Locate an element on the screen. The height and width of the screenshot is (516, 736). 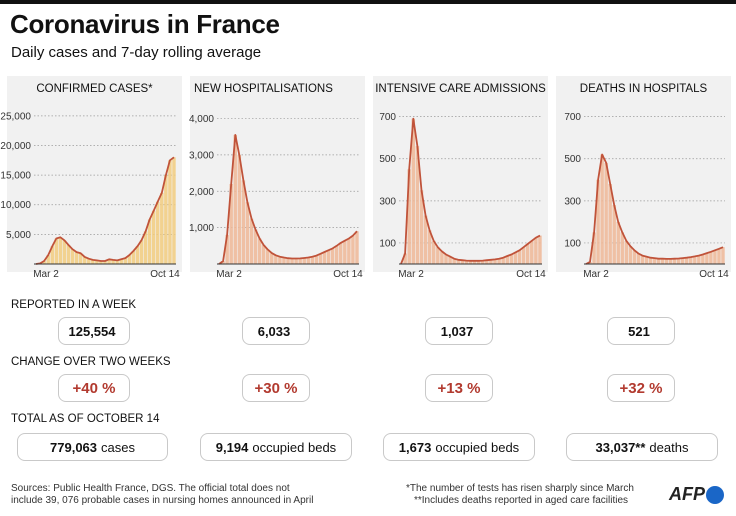
total-box-cases: 779,063 cases is located at coordinates (92, 447).